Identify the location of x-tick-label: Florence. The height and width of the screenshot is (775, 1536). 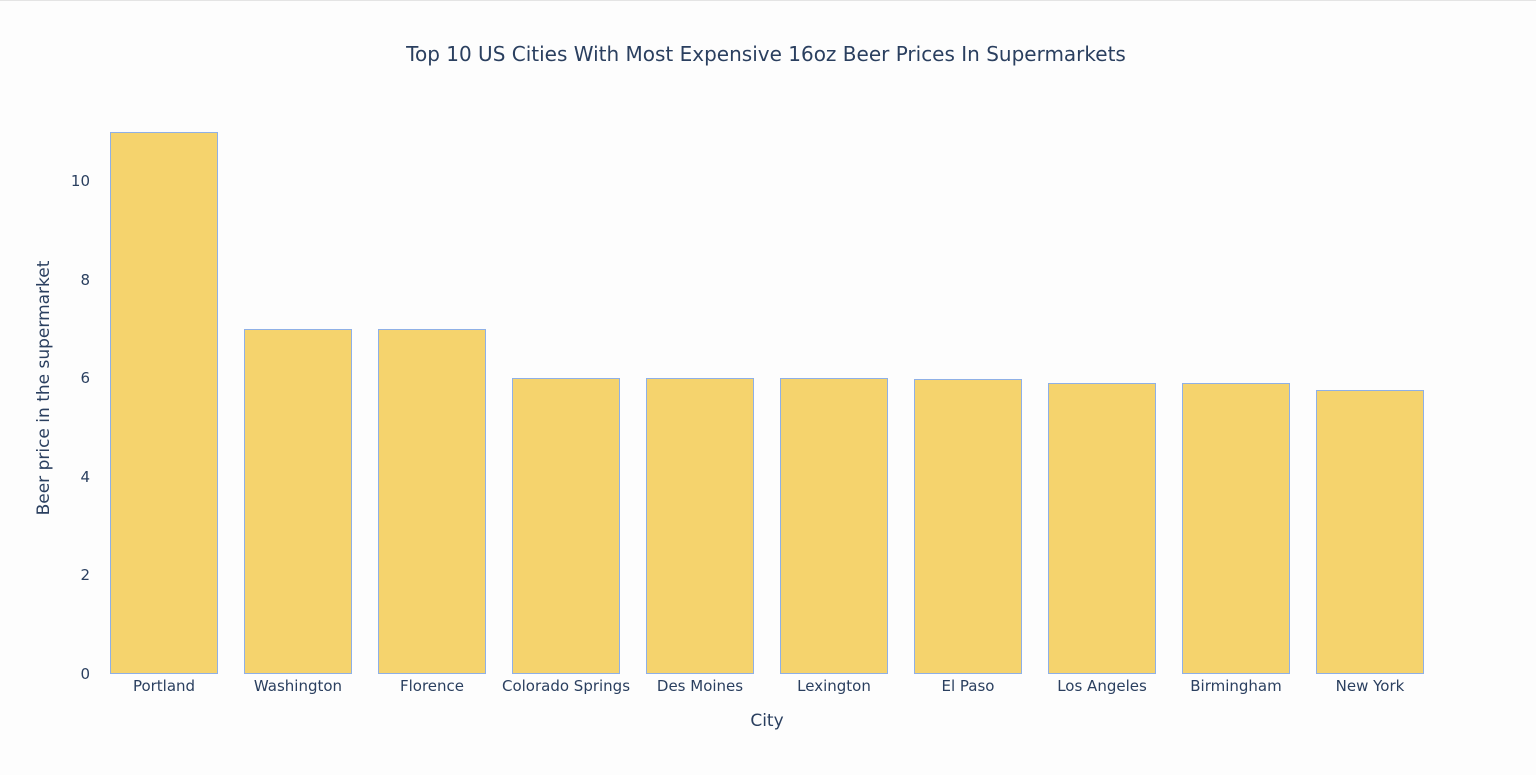
(432, 686).